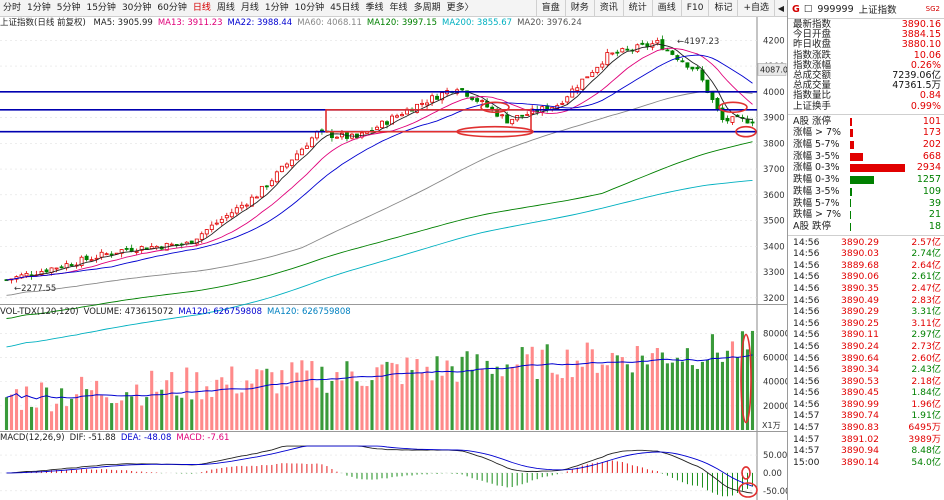 This screenshot has height=500, width=944. Describe the element at coordinates (309, 7) in the screenshot. I see `timeframe-item-10: 10分钟` at that location.